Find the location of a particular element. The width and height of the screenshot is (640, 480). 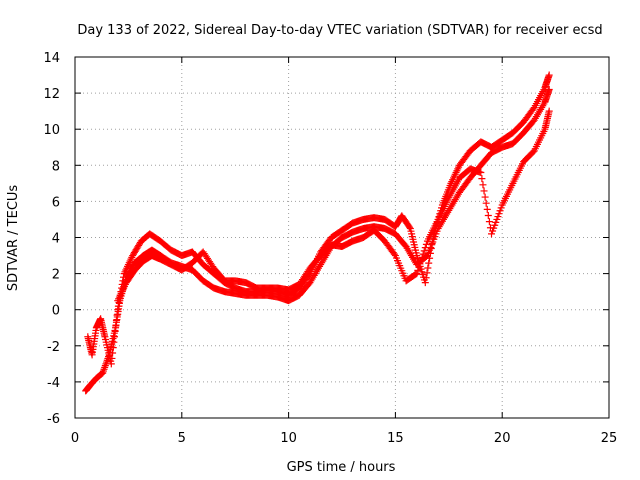

y-tick-label: -6 is located at coordinates (53, 419).